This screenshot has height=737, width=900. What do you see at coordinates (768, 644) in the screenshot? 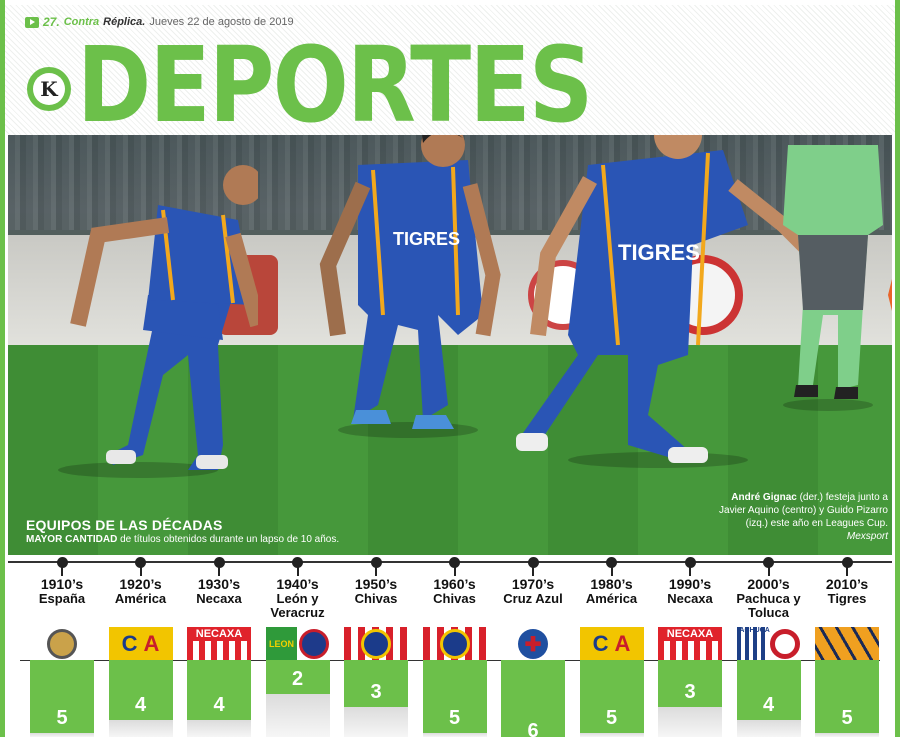
I see `team-crest-icon: PACHUCA` at bounding box center [768, 644].